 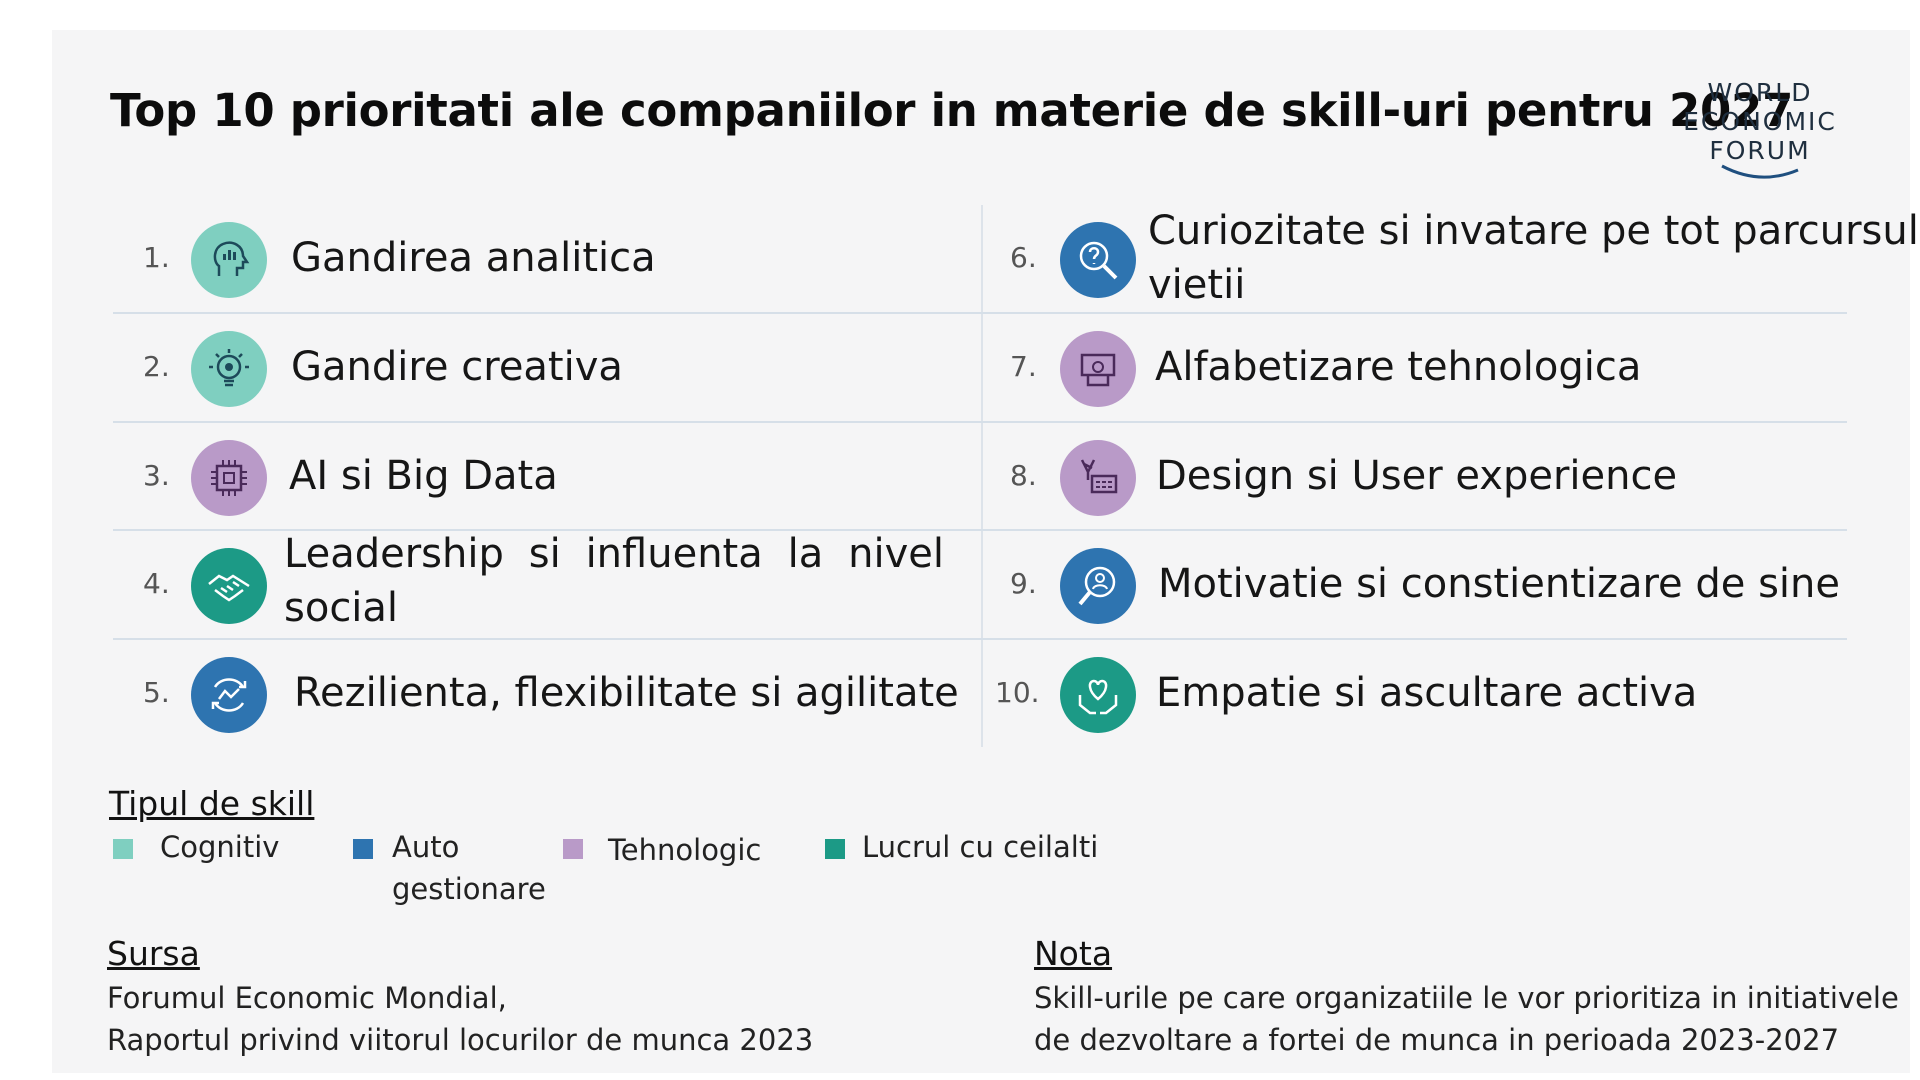 I want to click on skill-row-9: 9. Motivatie si constientizare de sine, so click(x=1433, y=584).